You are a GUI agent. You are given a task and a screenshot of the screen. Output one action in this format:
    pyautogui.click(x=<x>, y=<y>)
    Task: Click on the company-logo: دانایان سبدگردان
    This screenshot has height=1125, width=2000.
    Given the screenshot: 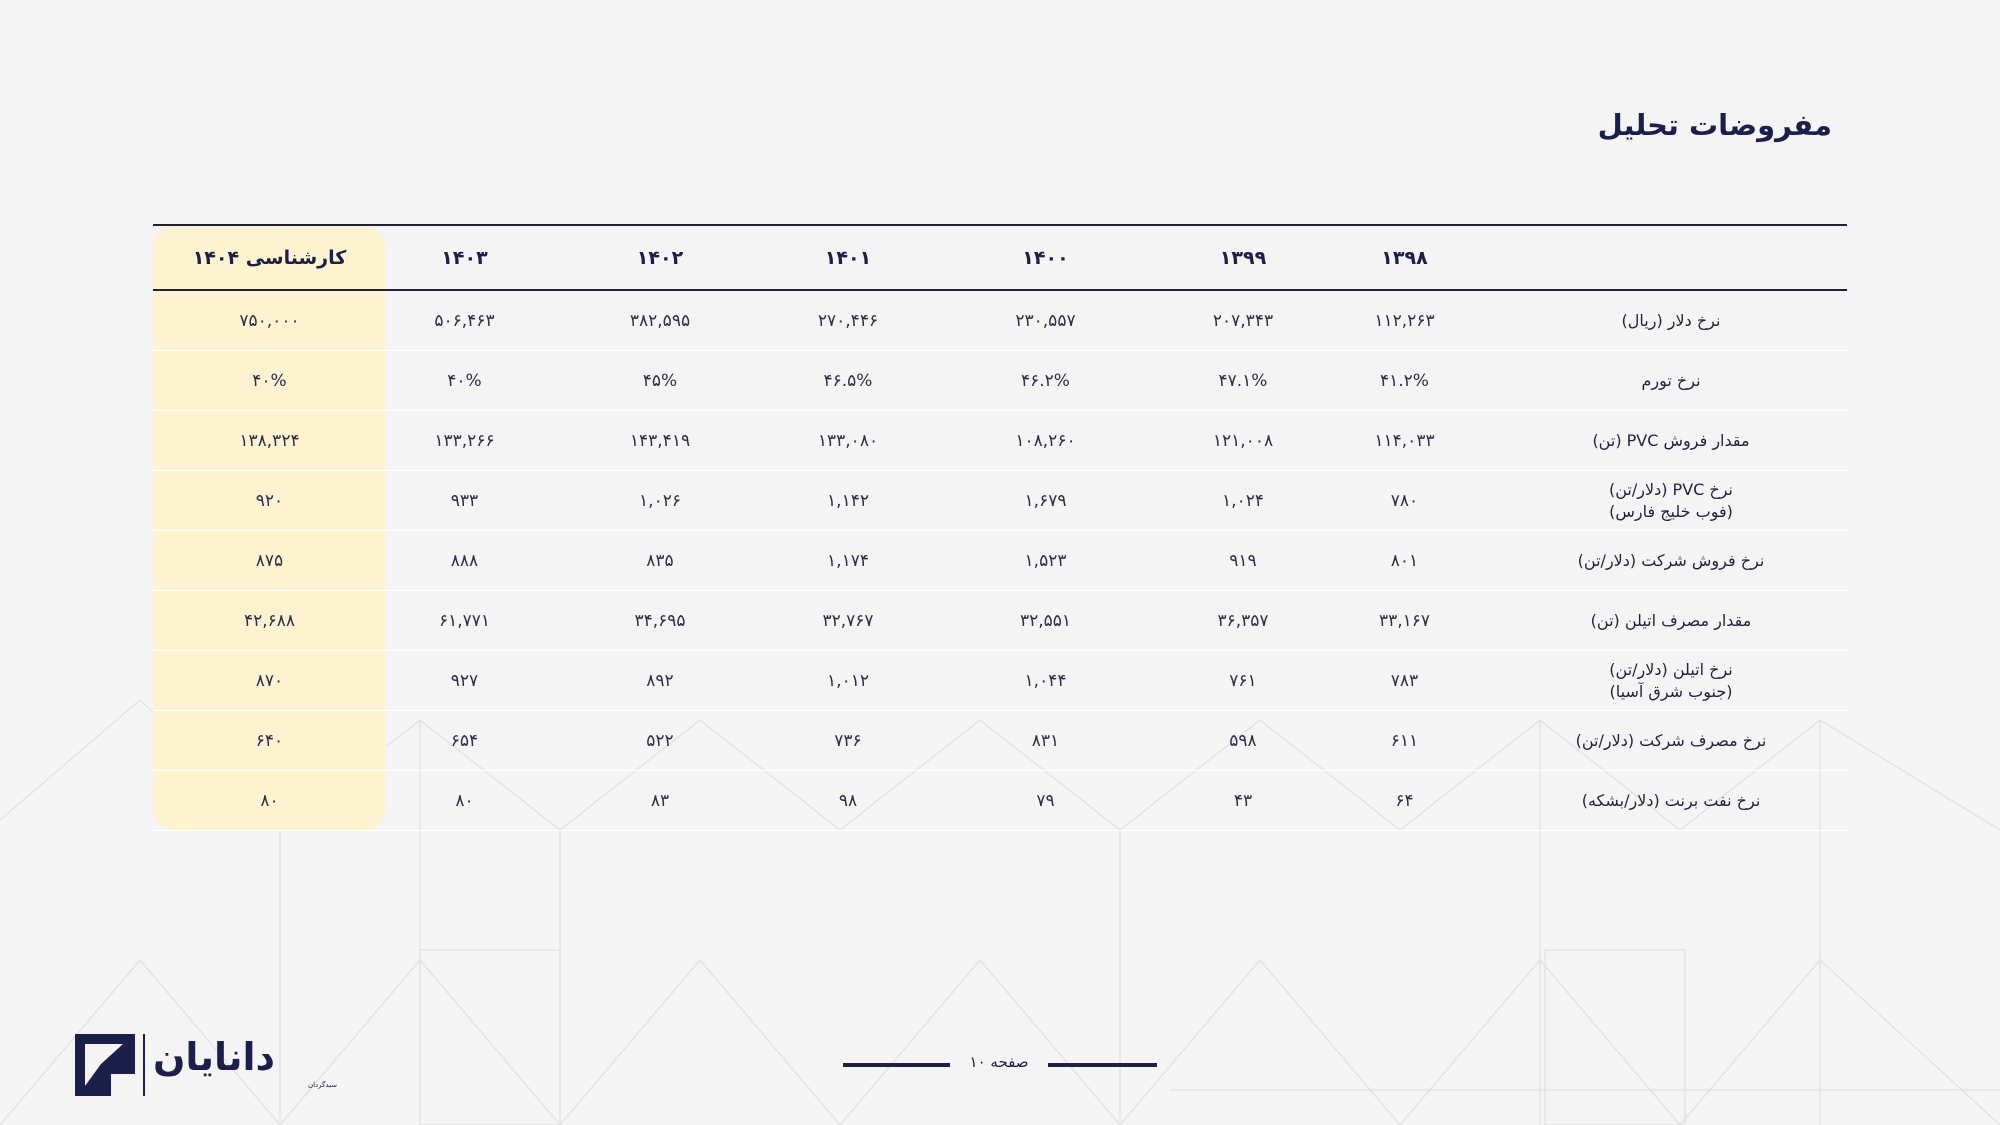 What is the action you would take?
    pyautogui.click(x=206, y=1066)
    